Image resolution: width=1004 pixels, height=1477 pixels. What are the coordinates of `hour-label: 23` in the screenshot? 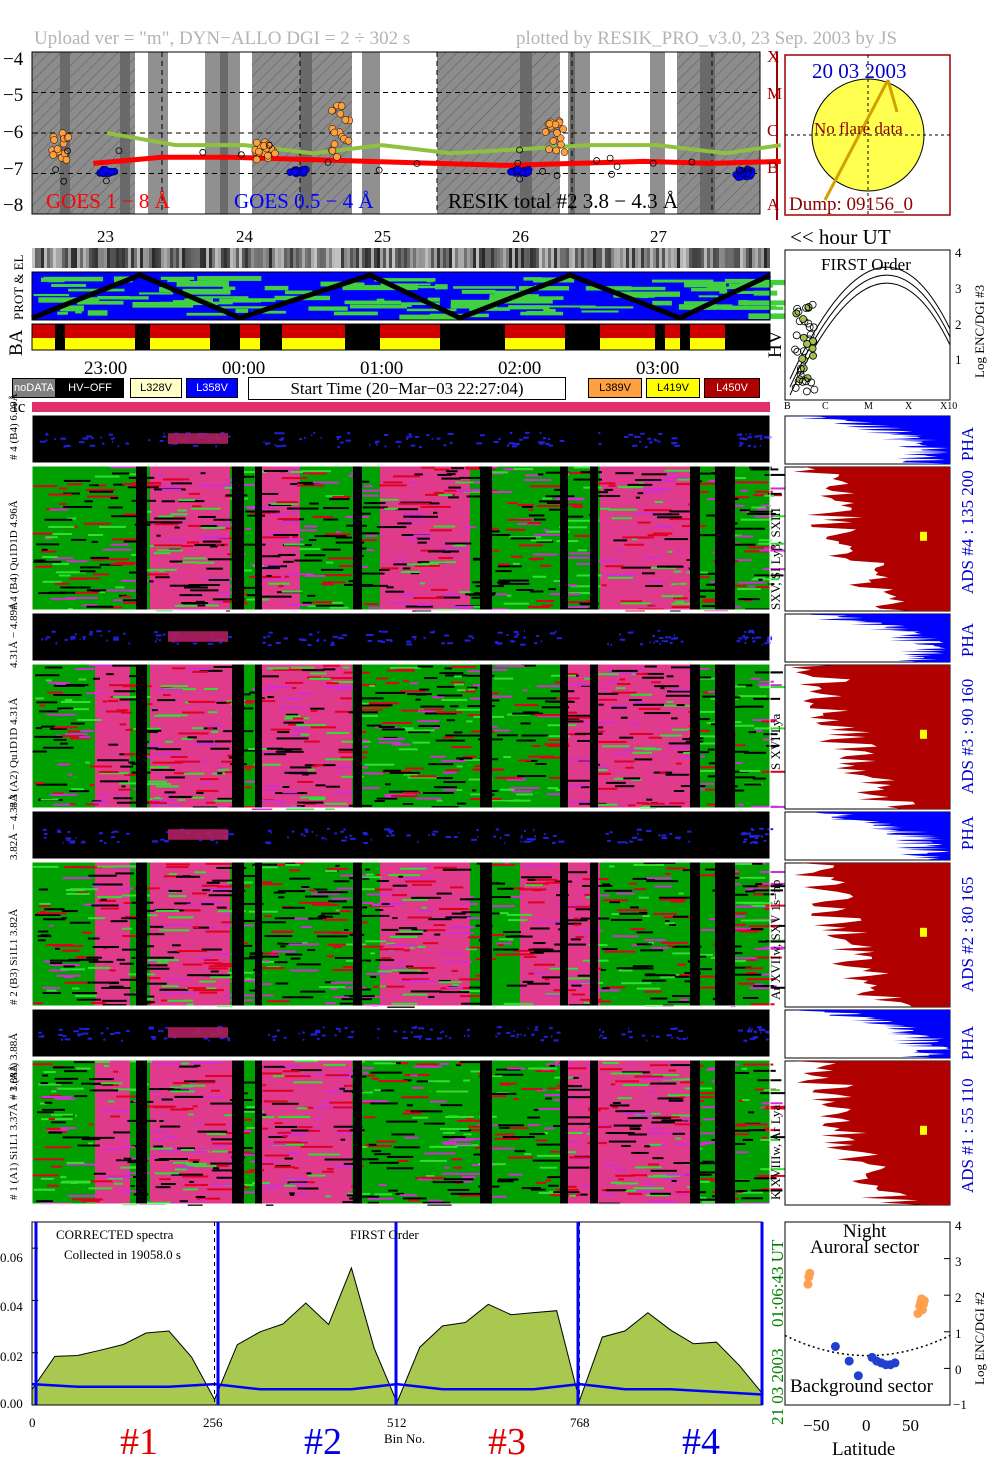 It's located at (105, 236).